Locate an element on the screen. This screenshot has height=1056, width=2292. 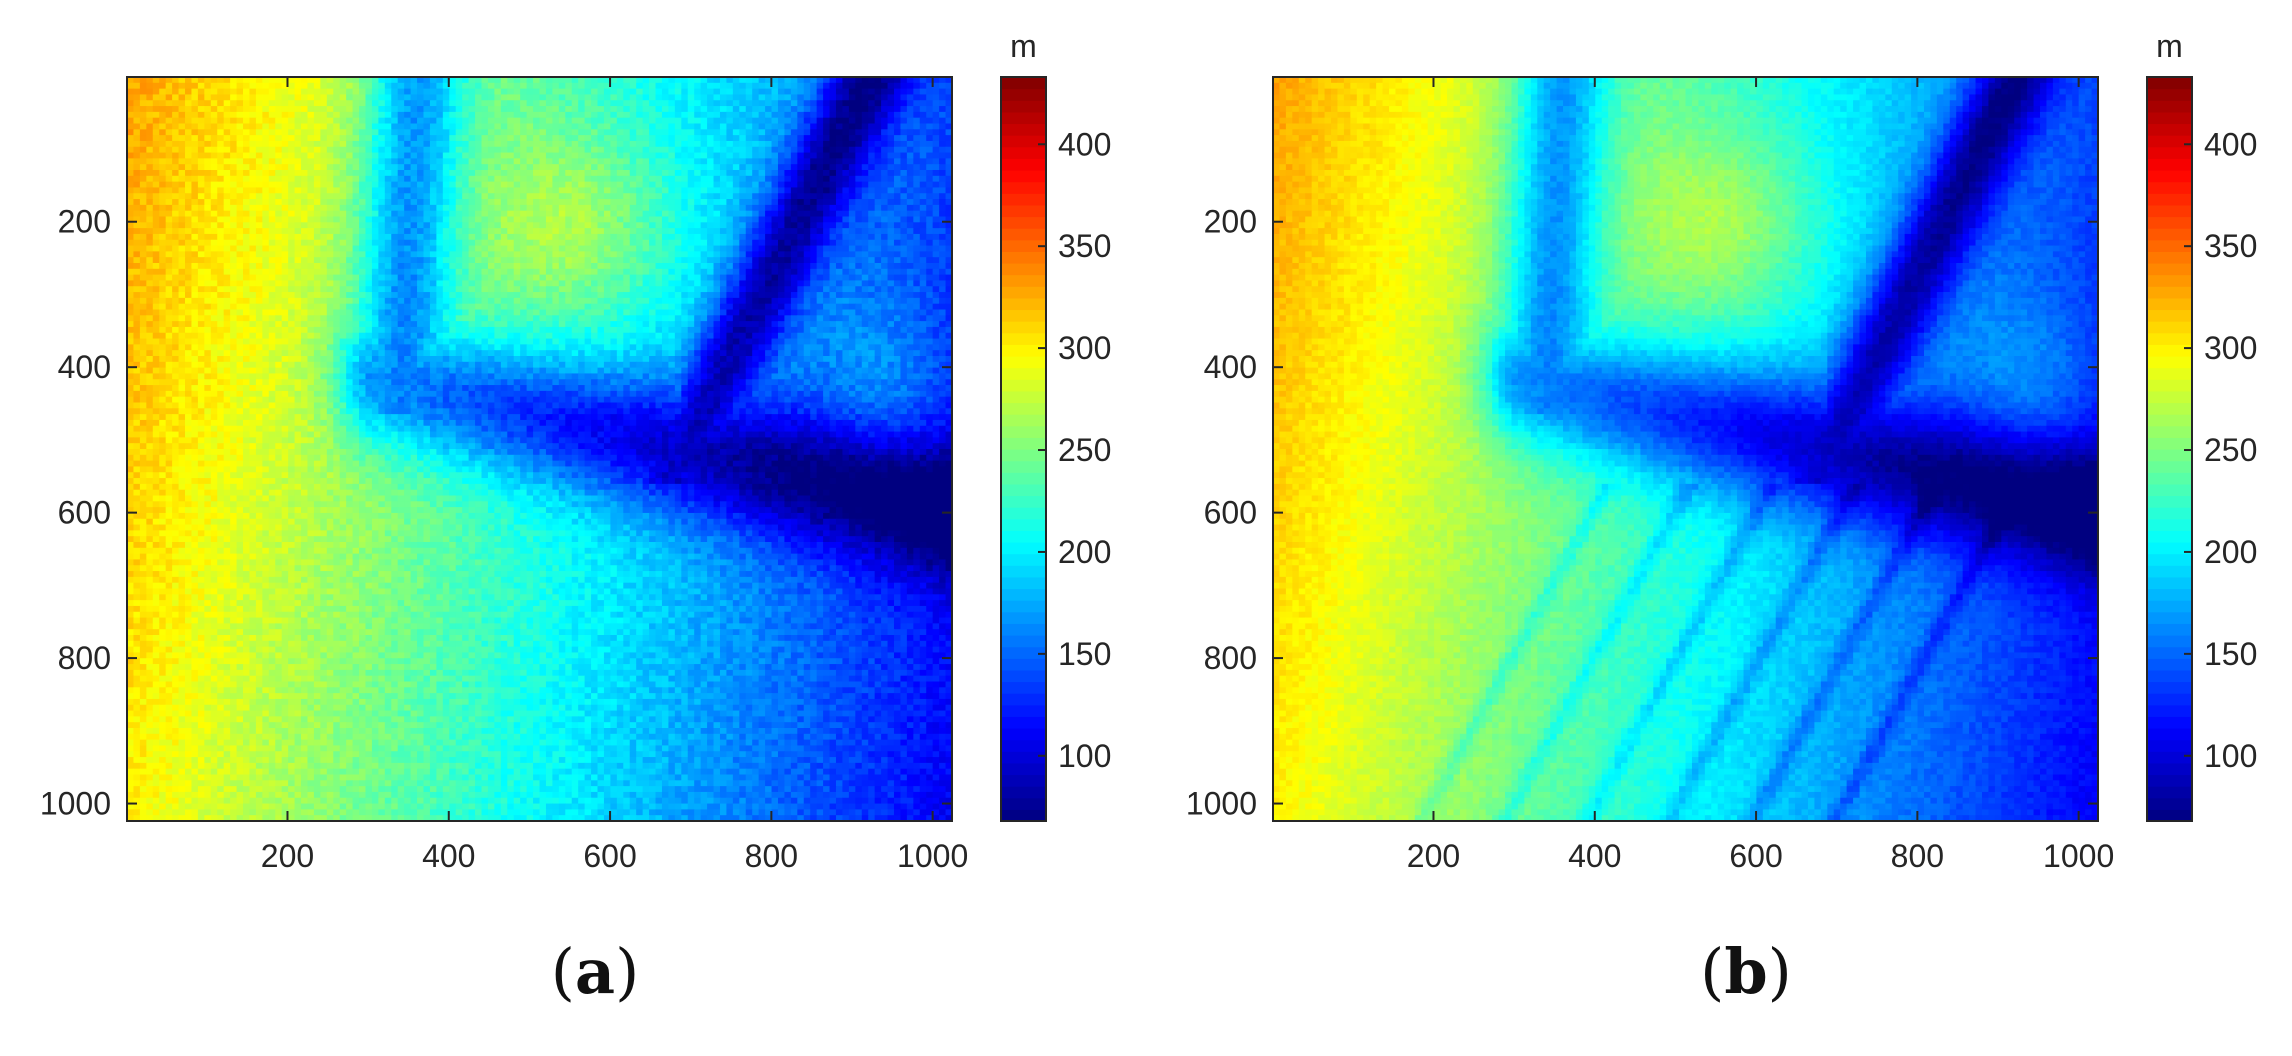
panel-label-letter-a: a is located at coordinates (595, 971).